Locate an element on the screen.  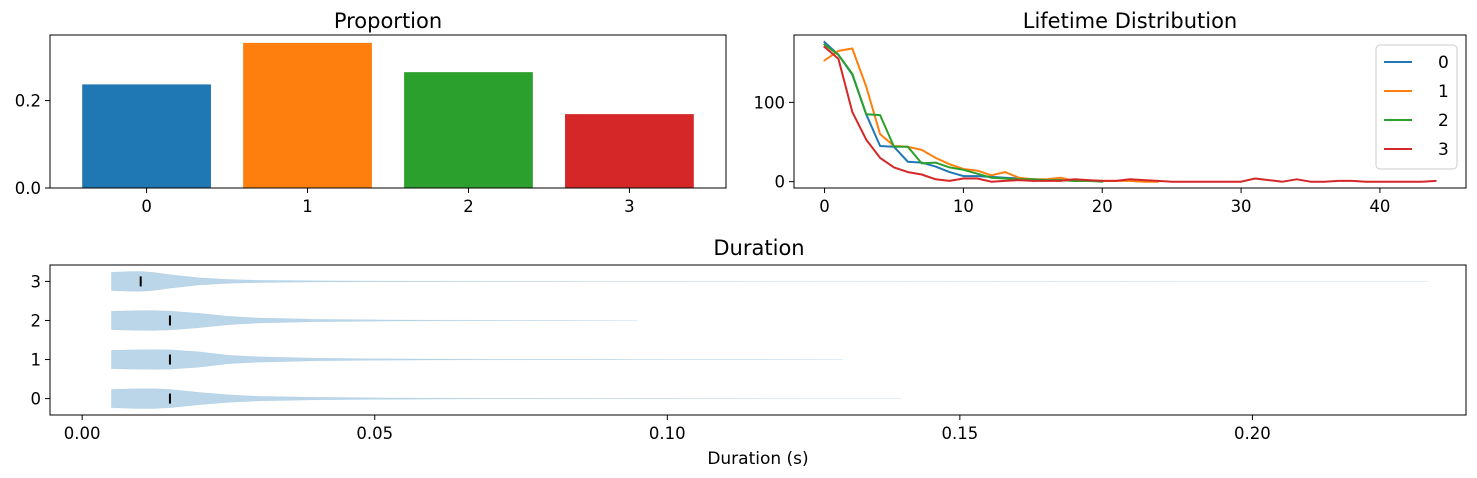
y-tick-label: 3 is located at coordinates (36, 281).